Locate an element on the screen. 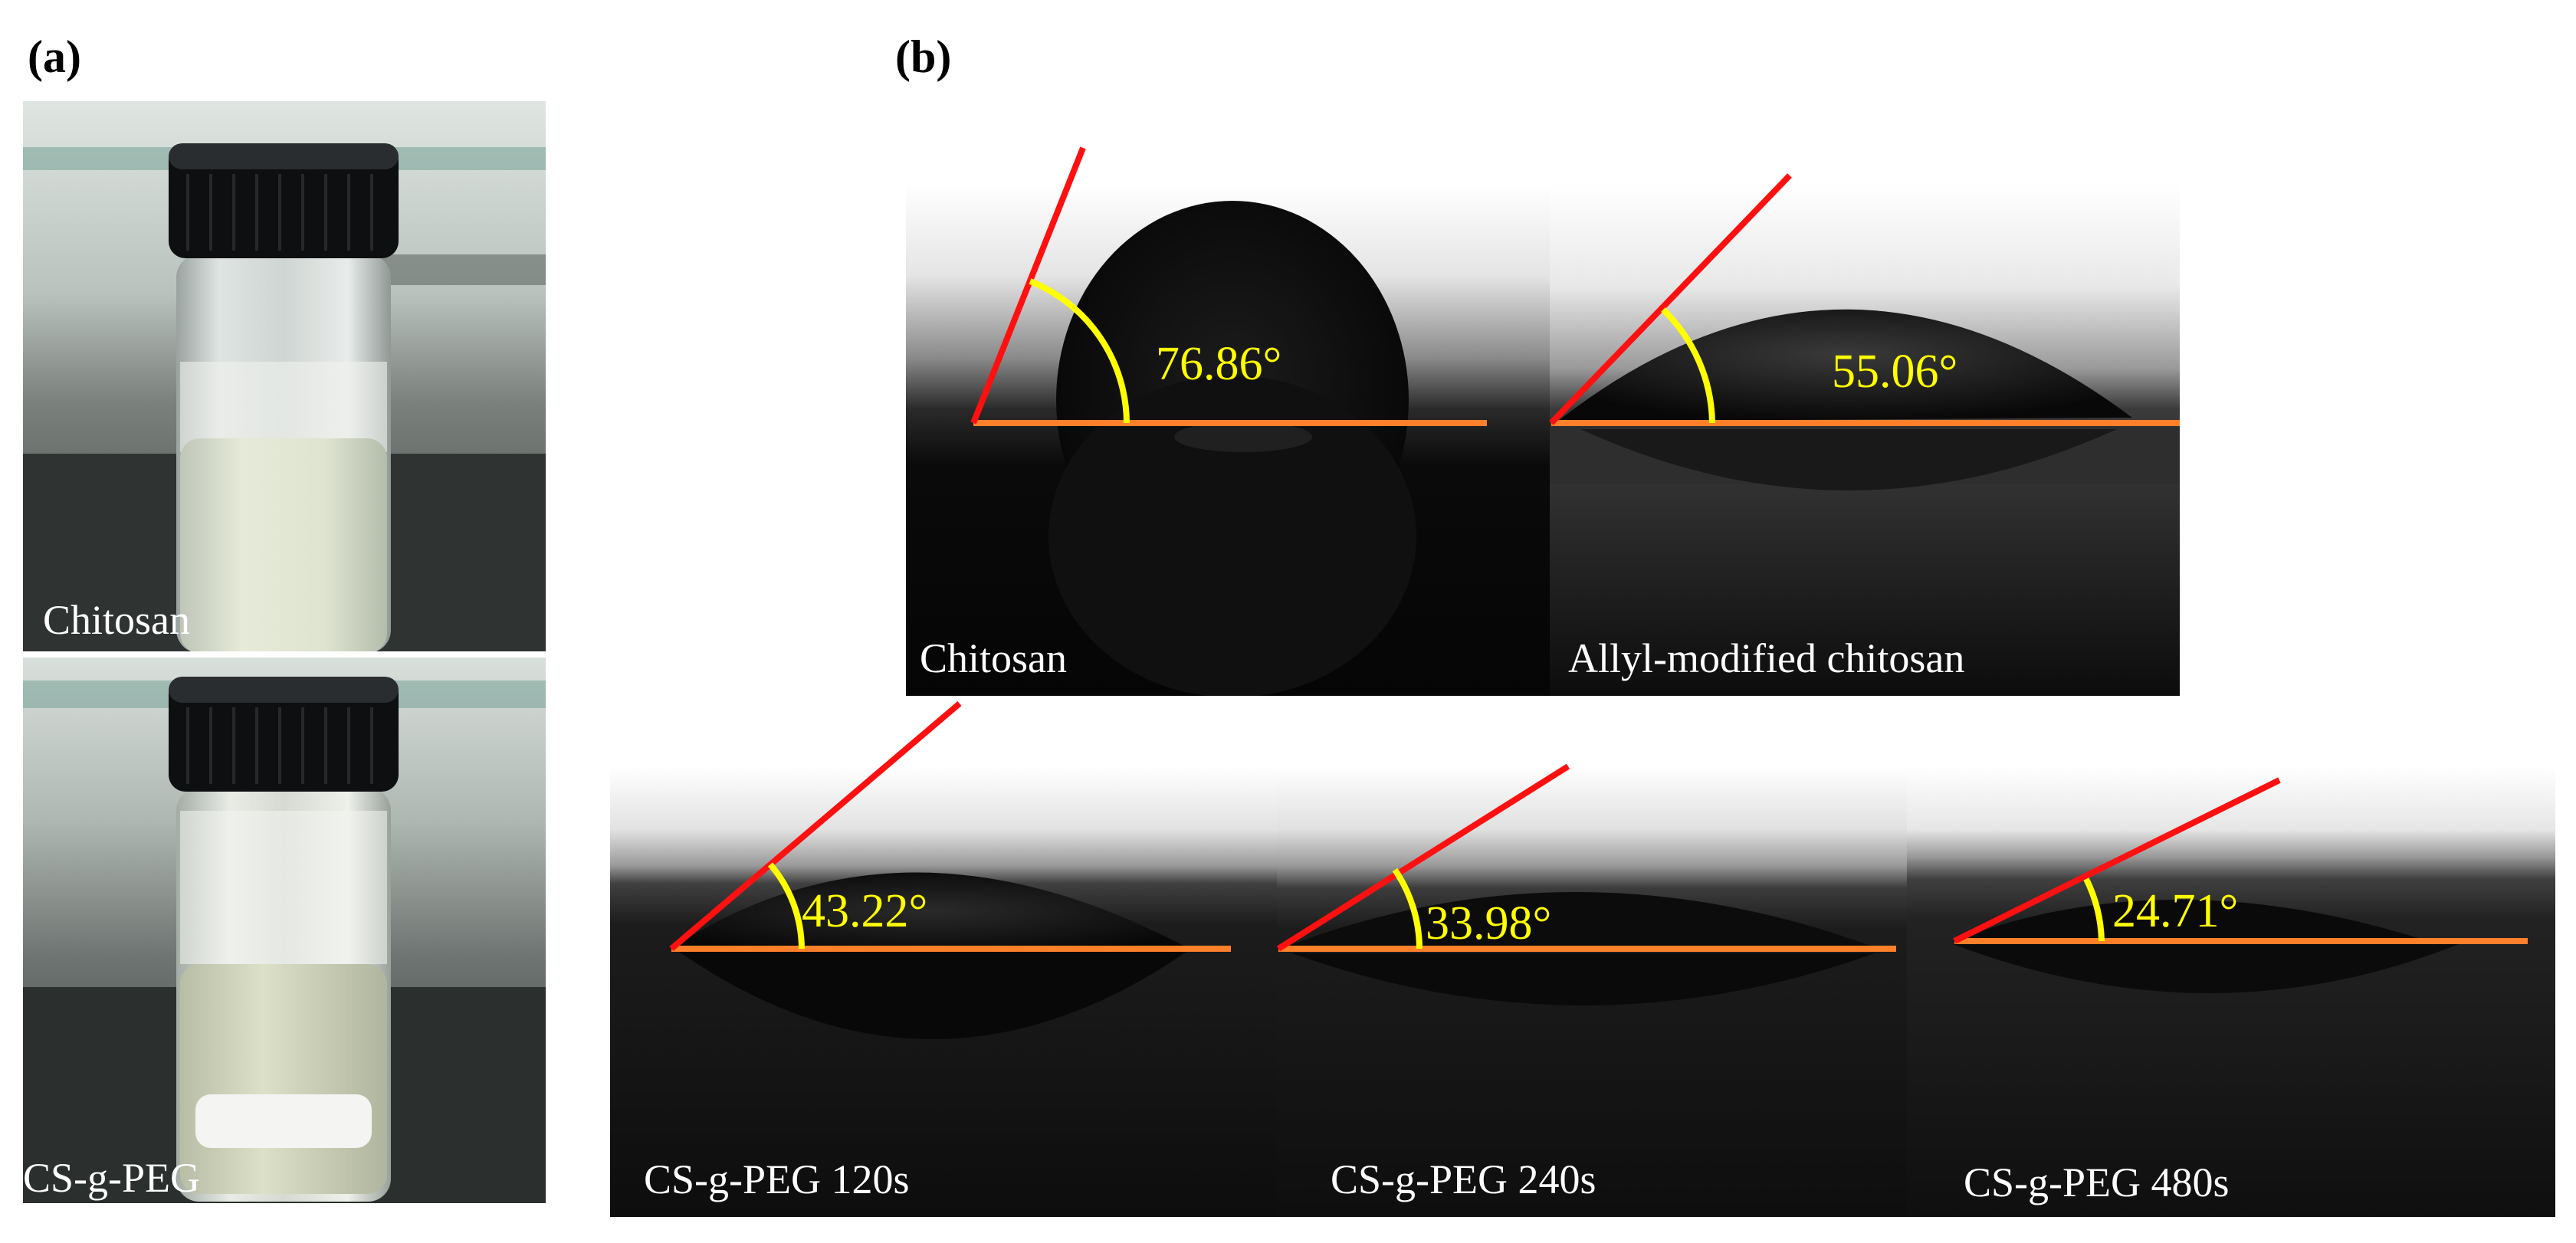 This screenshot has width=2576, height=1243. drop-image-allyl-modified-chitosan: Allyl-modified chitosan is located at coordinates (1865, 440).